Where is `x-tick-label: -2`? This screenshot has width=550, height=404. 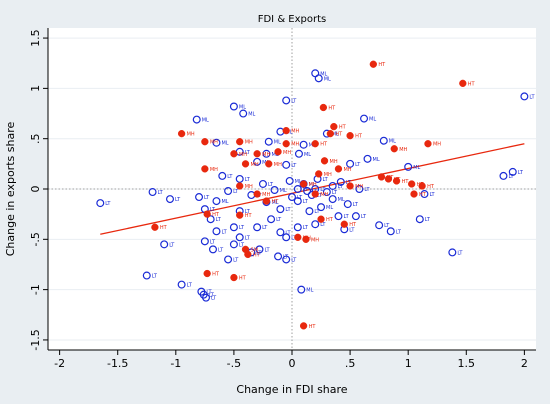 x-tick-label: -2 is located at coordinates (59, 363).